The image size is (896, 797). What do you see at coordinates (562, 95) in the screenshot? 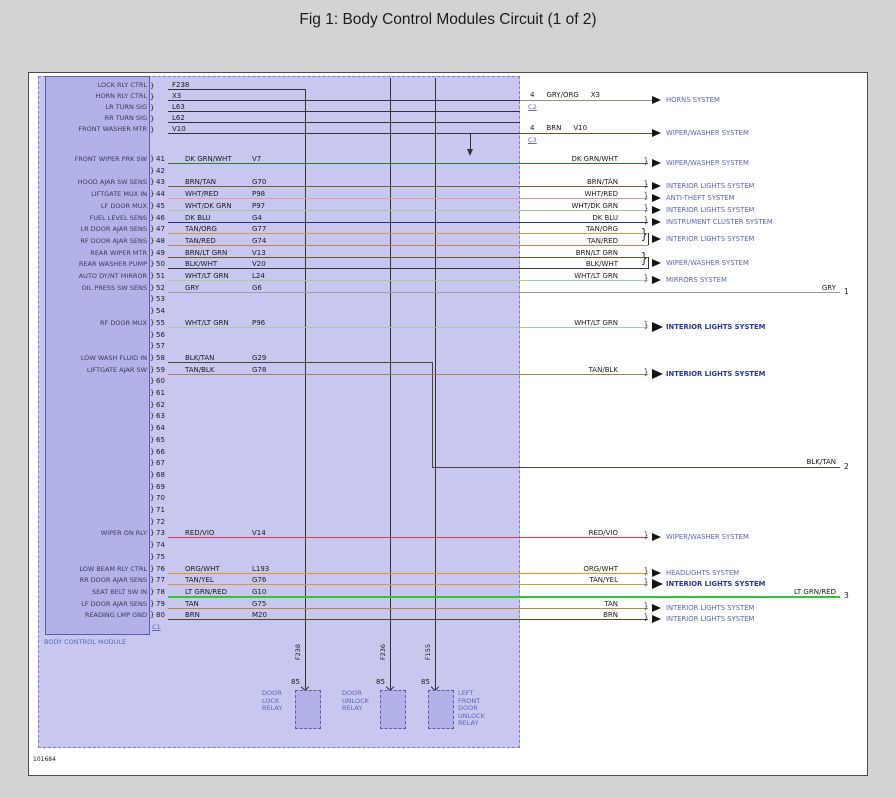
I see `wire-color-label: GRY/ORG` at bounding box center [562, 95].